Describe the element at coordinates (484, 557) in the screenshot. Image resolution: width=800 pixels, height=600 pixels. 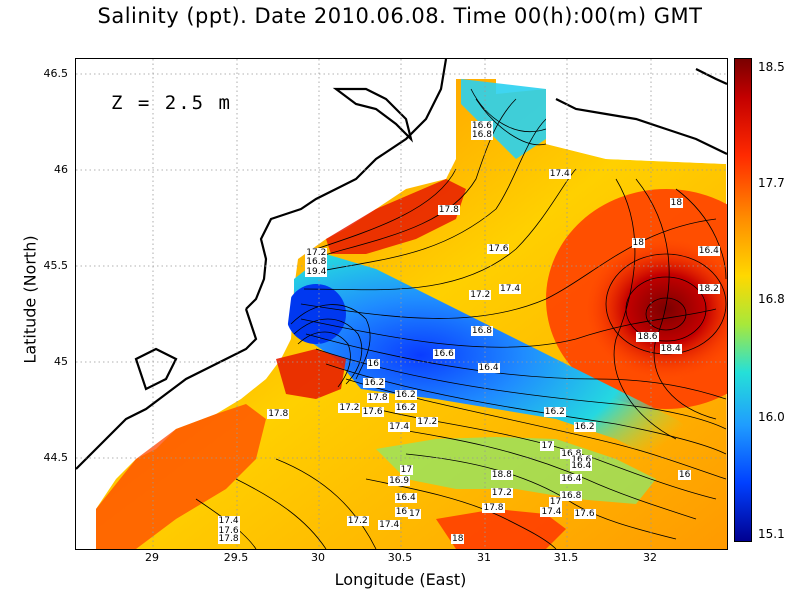
I see `x-tick-label: 31` at that location.